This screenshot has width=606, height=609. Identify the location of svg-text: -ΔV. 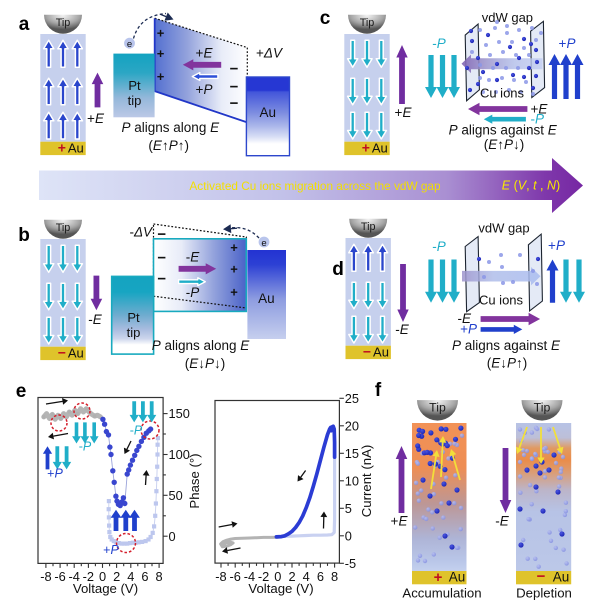
(141, 232).